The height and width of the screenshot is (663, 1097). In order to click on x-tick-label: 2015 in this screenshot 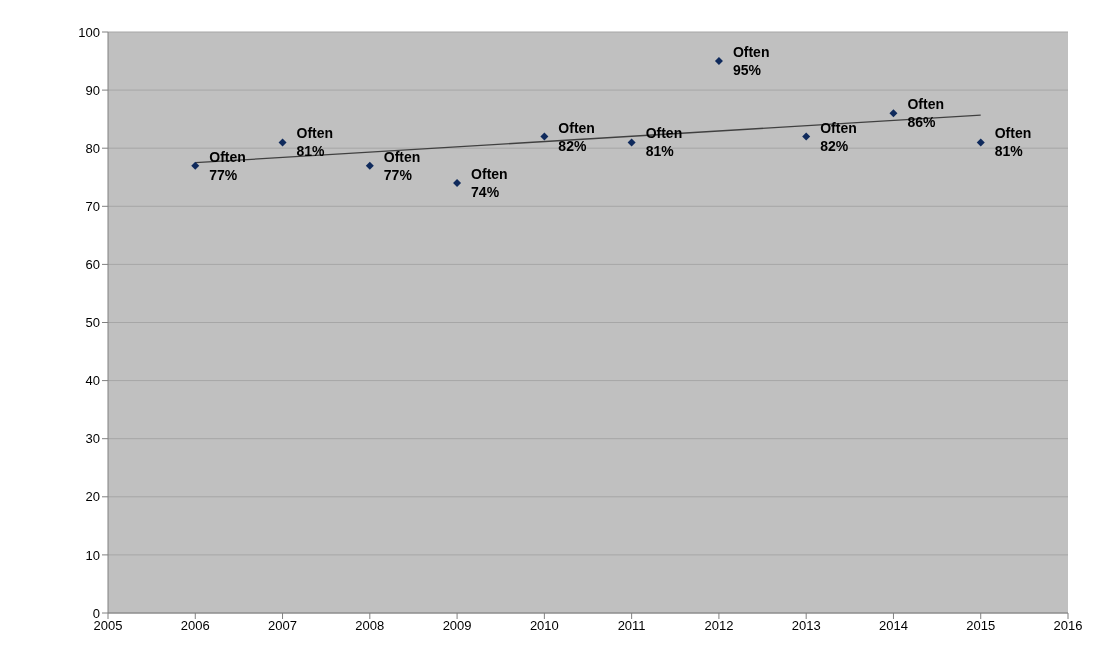, I will do `click(981, 626)`.